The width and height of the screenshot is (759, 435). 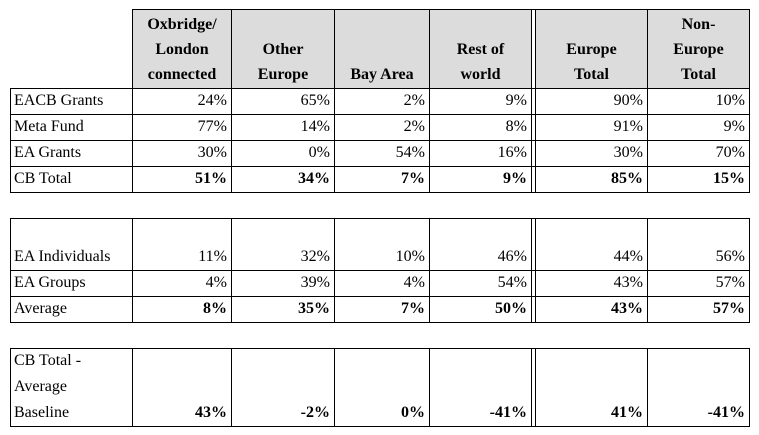 I want to click on row-label: EA Grants, so click(x=48, y=152).